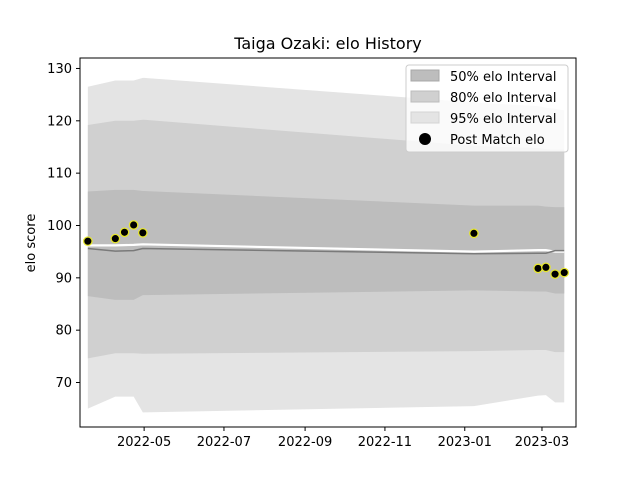 This screenshot has height=480, width=640. I want to click on estimate-lines, so click(326, 249).